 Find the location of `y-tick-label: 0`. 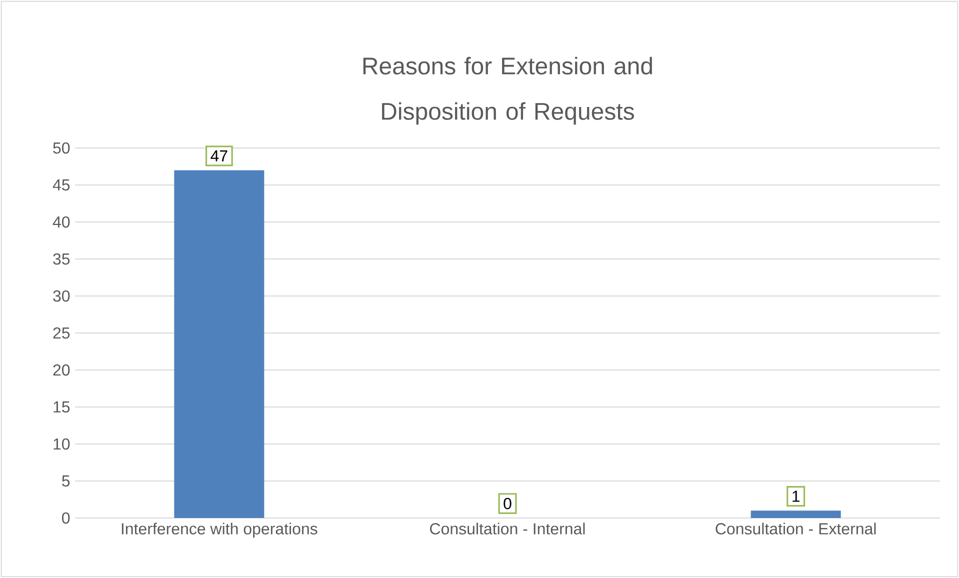

y-tick-label: 0 is located at coordinates (66, 518).